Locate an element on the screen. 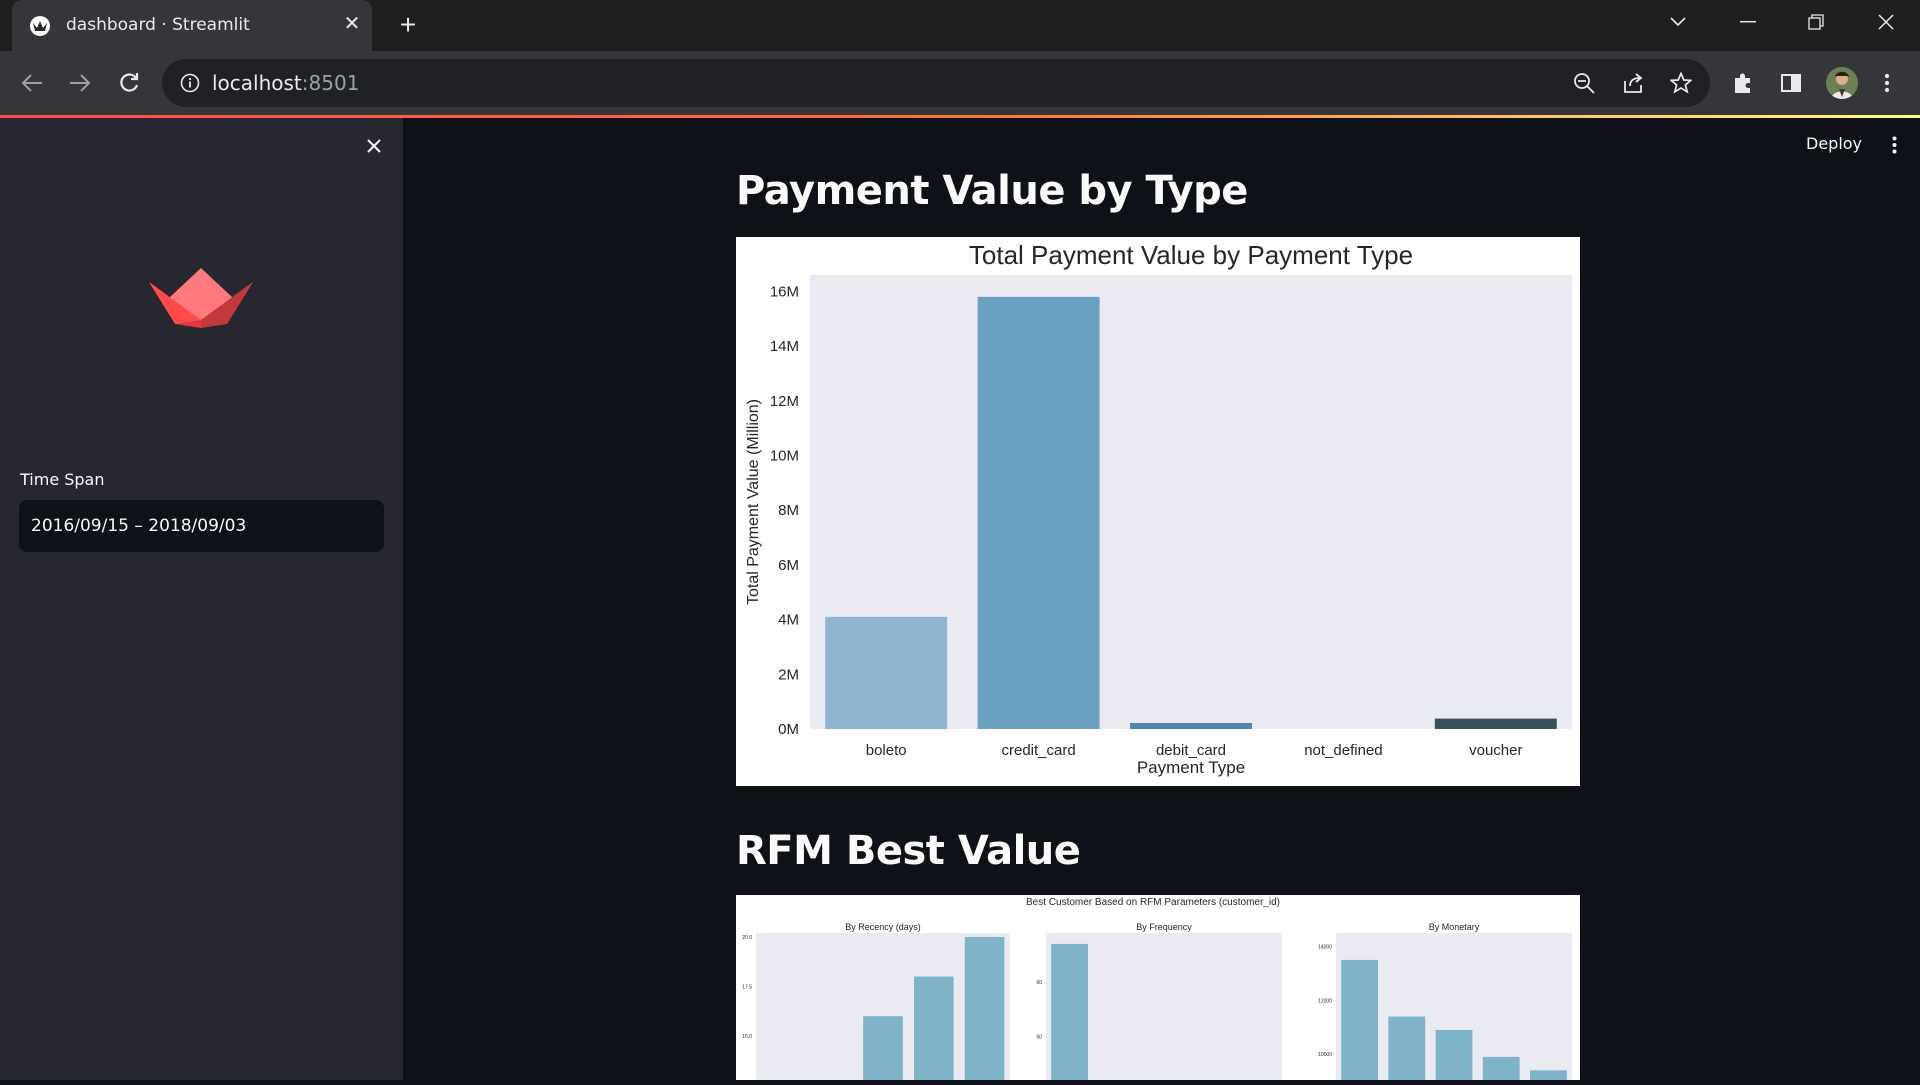 The height and width of the screenshot is (1085, 1920). time-span-value: 2016/09/15 – 2018/09/03 is located at coordinates (139, 526).